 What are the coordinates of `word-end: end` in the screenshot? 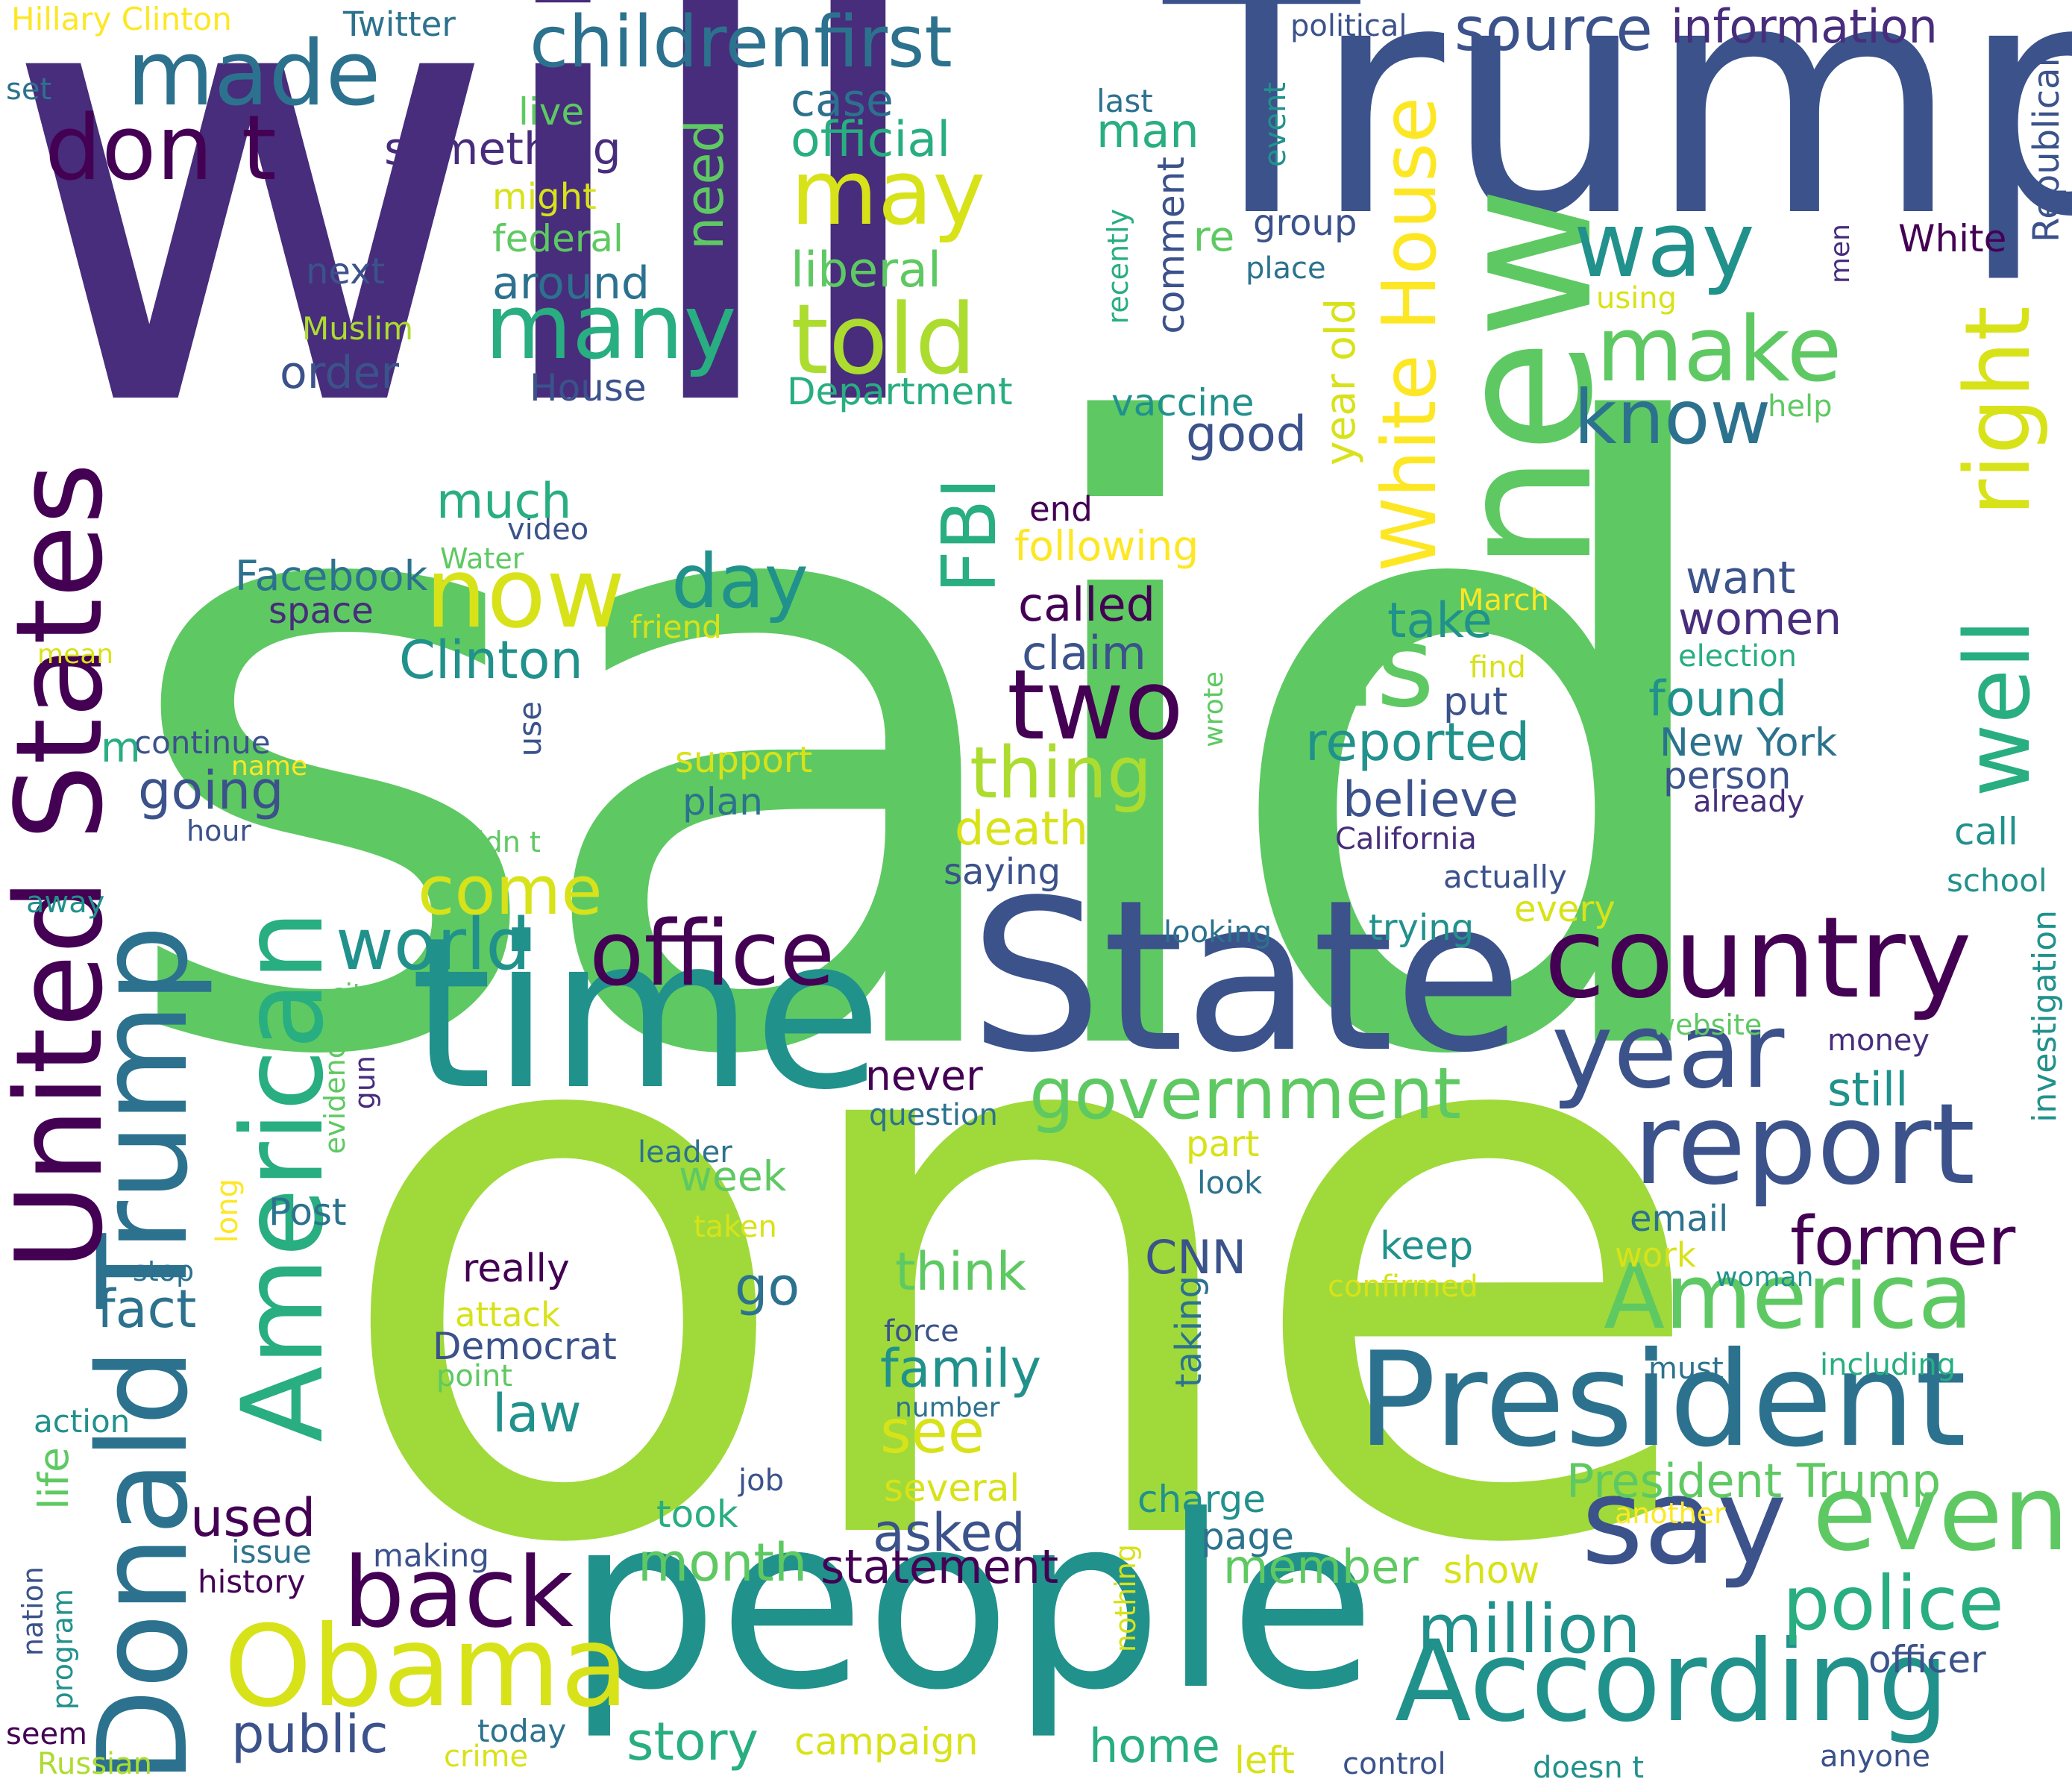 It's located at (1061, 509).